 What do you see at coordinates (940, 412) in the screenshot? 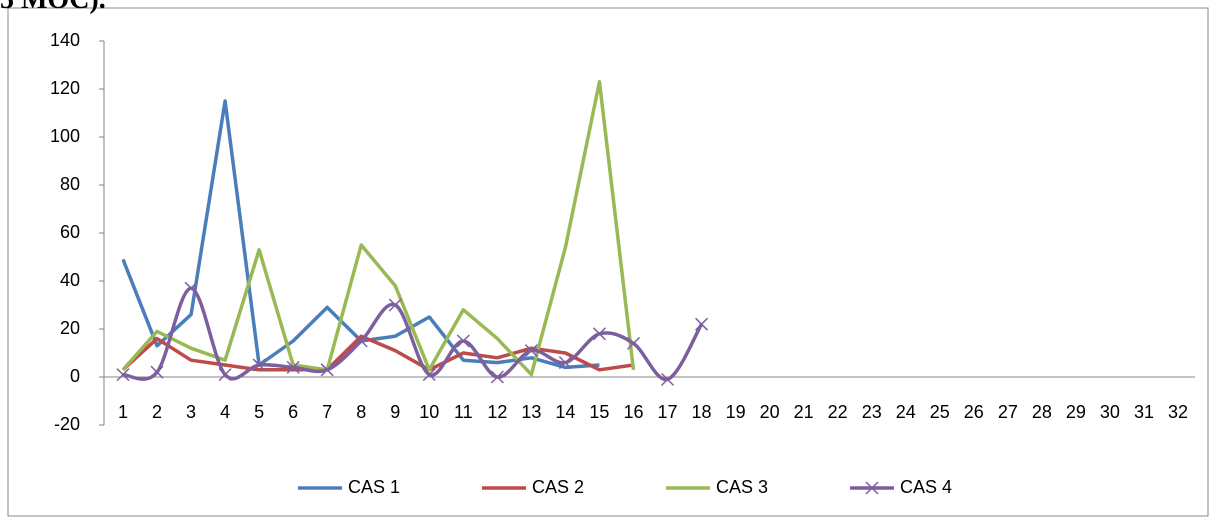
I see `x-tick-label: 25` at bounding box center [940, 412].